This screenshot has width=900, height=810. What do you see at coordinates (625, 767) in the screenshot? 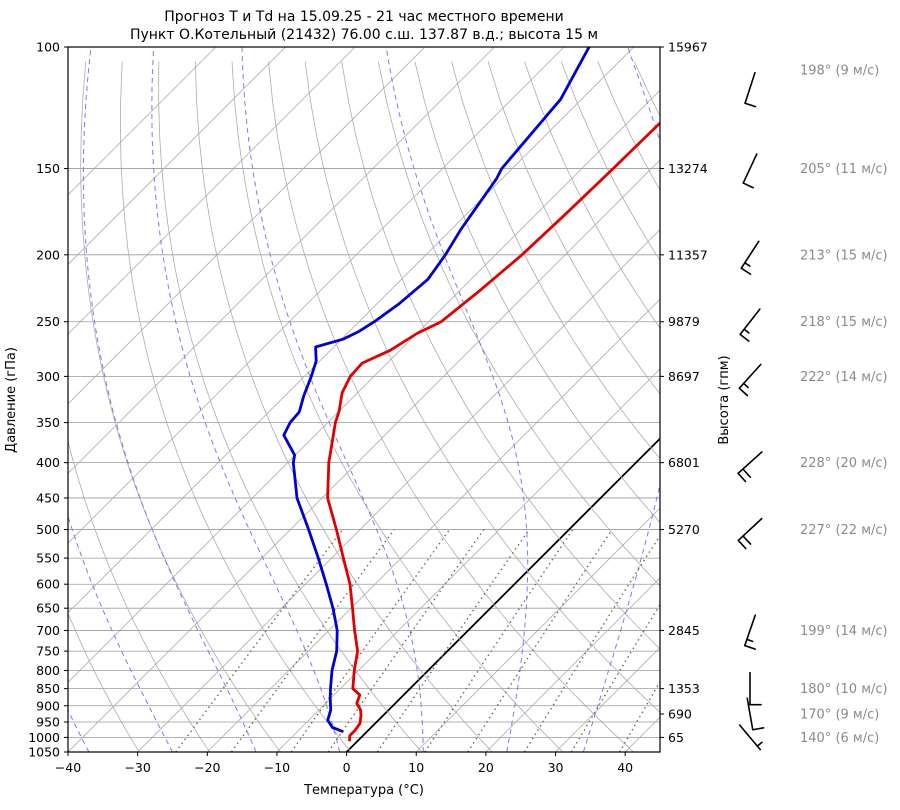
I see `temperature-tick-label: 40` at bounding box center [625, 767].